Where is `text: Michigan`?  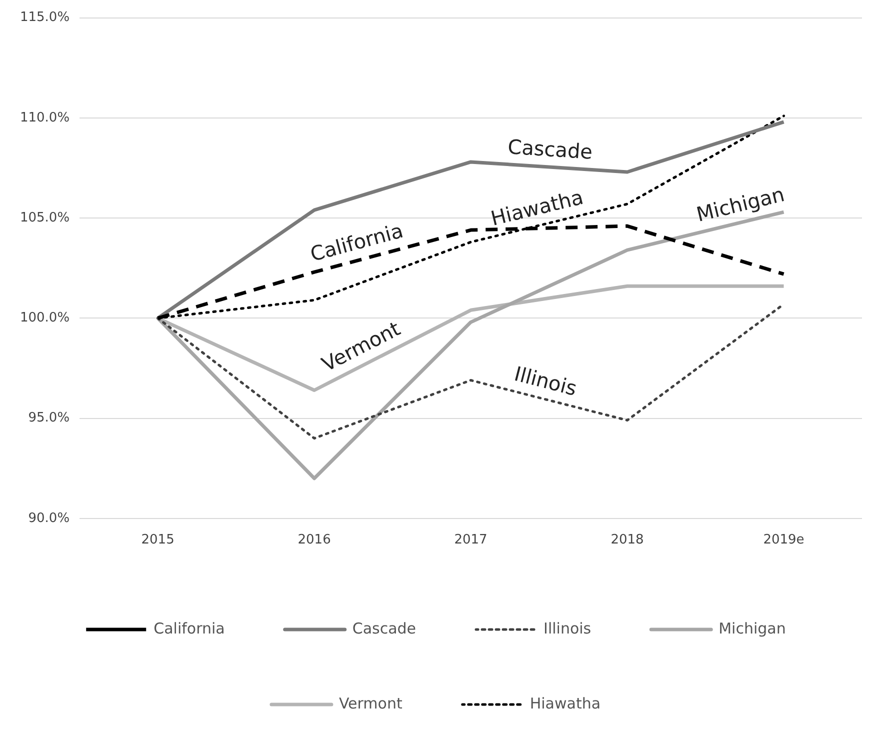
text: Michigan is located at coordinates (740, 204).